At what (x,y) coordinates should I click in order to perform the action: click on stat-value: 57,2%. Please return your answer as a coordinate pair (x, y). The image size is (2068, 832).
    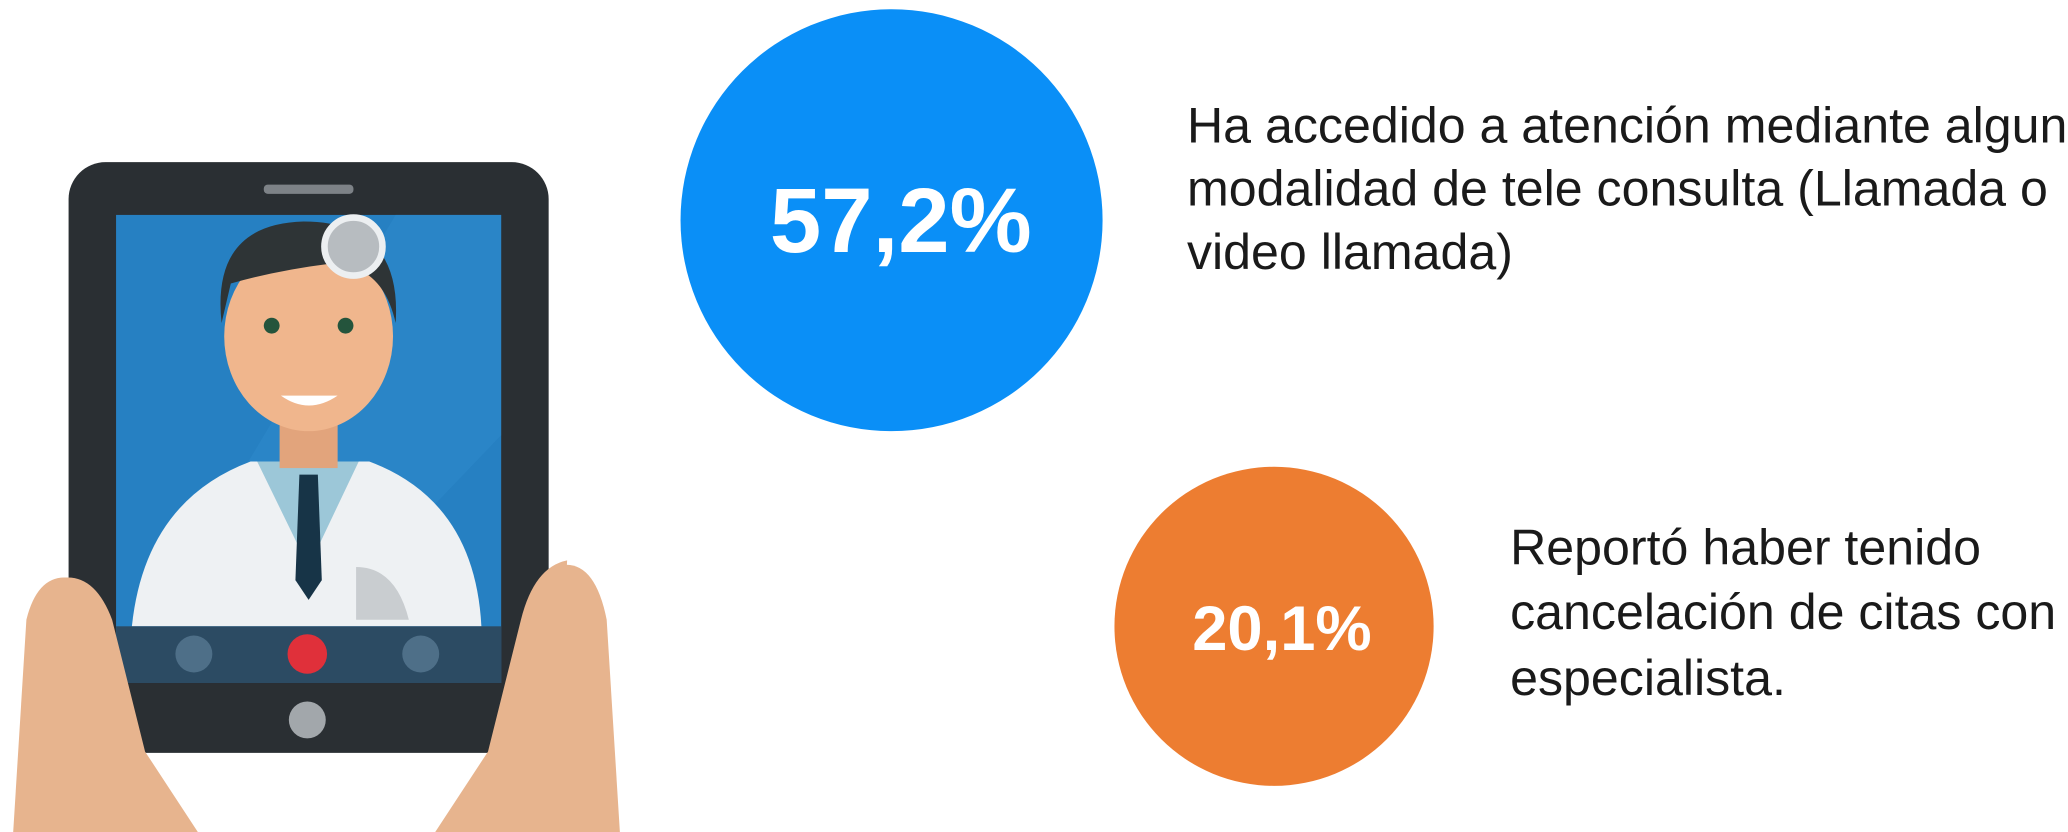
    Looking at the image, I should click on (901, 220).